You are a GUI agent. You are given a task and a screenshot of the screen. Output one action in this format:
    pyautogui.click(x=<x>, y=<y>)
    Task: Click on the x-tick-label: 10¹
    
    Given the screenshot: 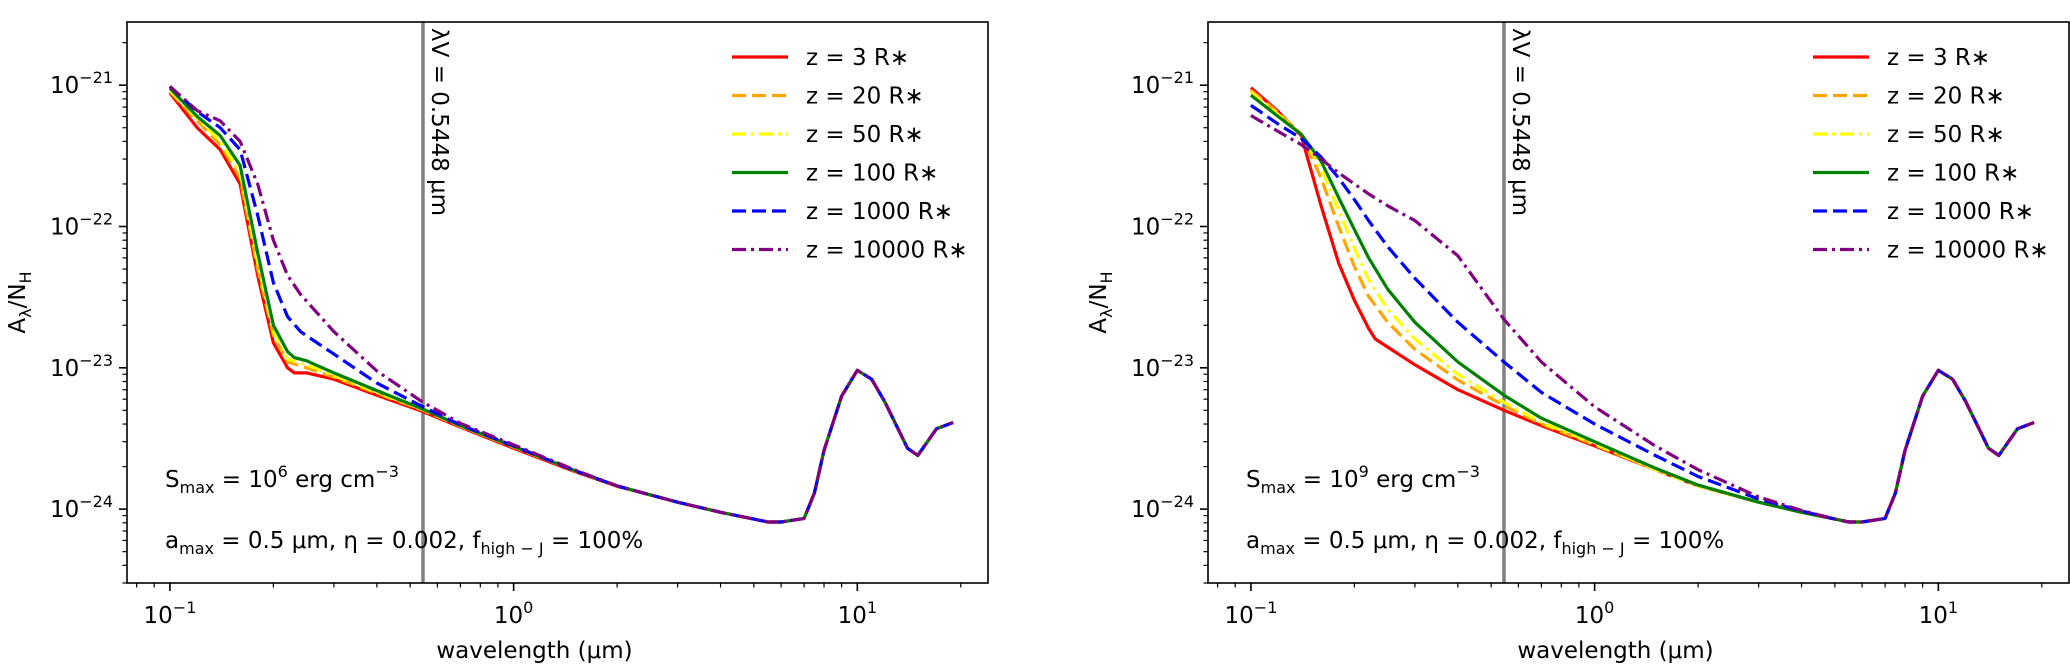 What is the action you would take?
    pyautogui.click(x=857, y=613)
    